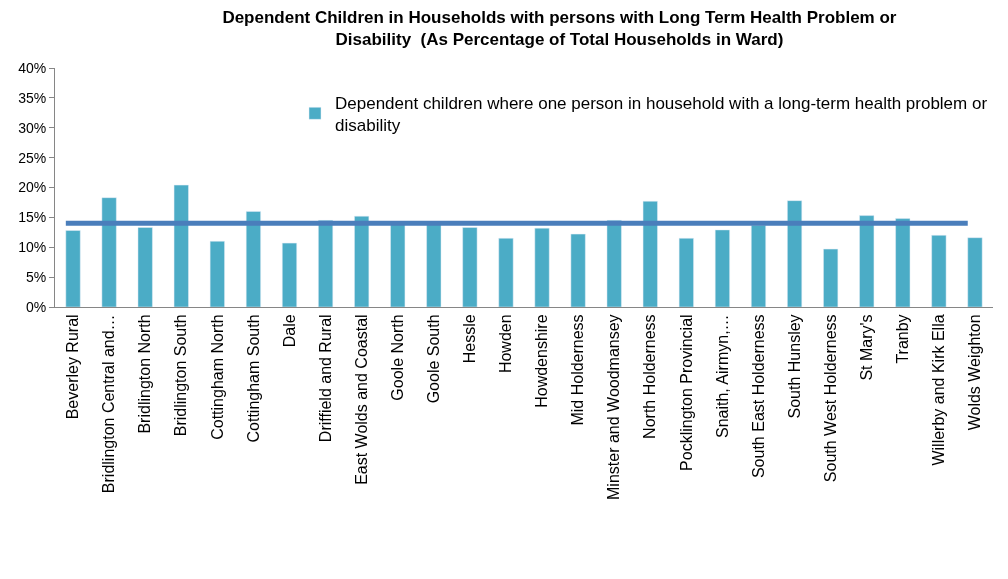 The image size is (1008, 579). I want to click on x-tick-label: Pocklington Provincial, so click(686, 392).